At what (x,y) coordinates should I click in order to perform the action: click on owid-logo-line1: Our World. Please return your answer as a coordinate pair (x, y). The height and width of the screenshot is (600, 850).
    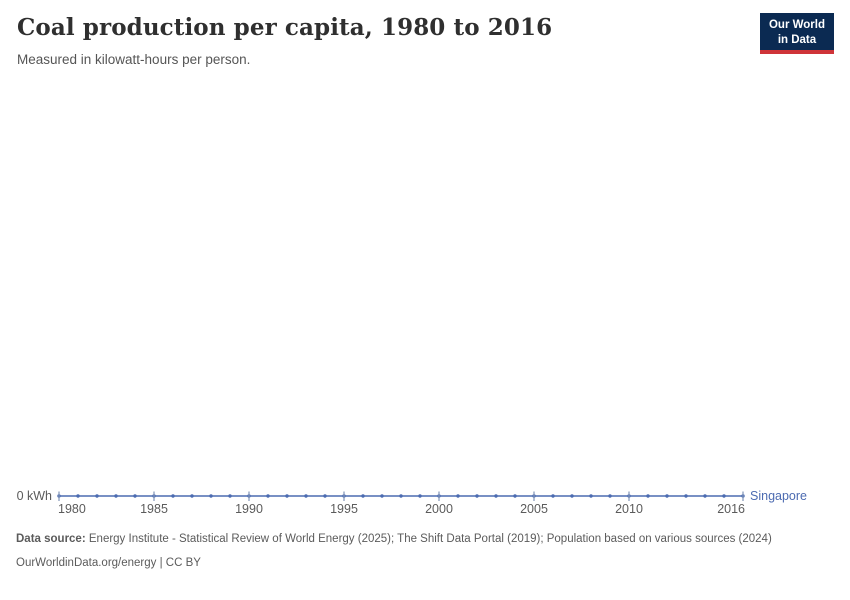
    Looking at the image, I should click on (796, 25).